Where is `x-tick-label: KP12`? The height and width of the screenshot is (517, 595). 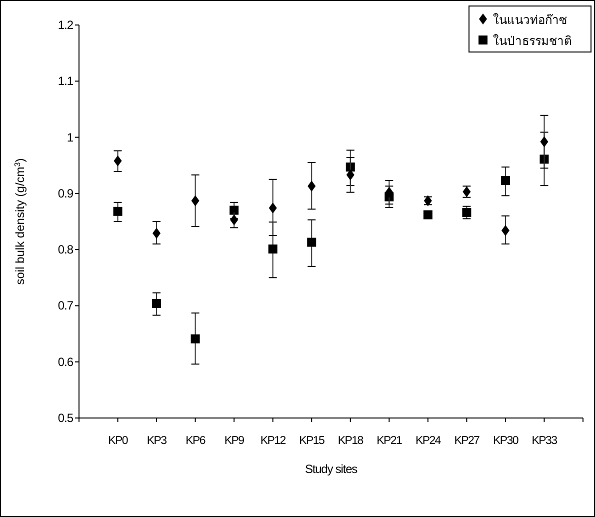 x-tick-label: KP12 is located at coordinates (273, 441).